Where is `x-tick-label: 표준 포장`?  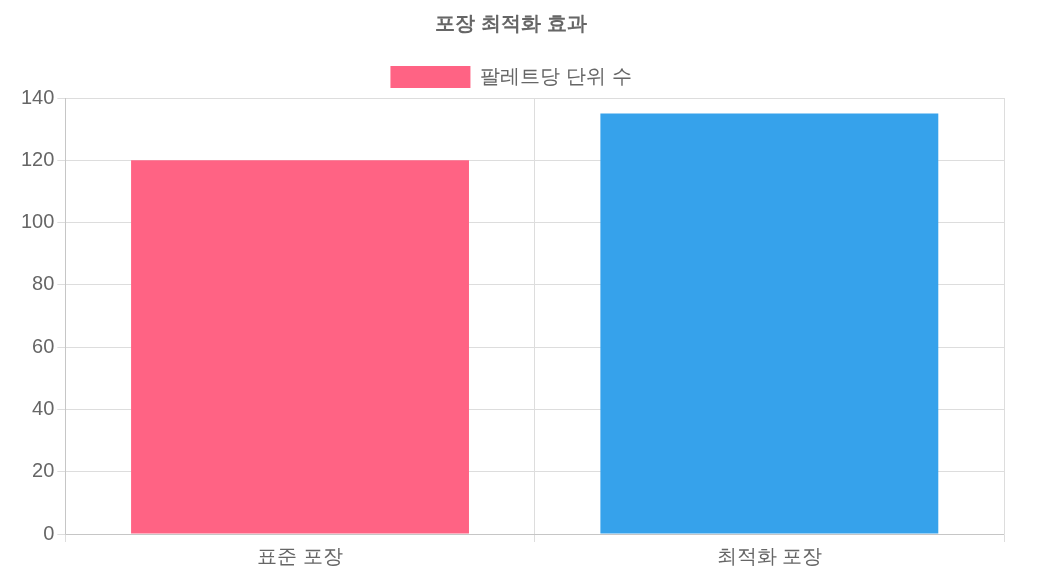 x-tick-label: 표준 포장 is located at coordinates (300, 555).